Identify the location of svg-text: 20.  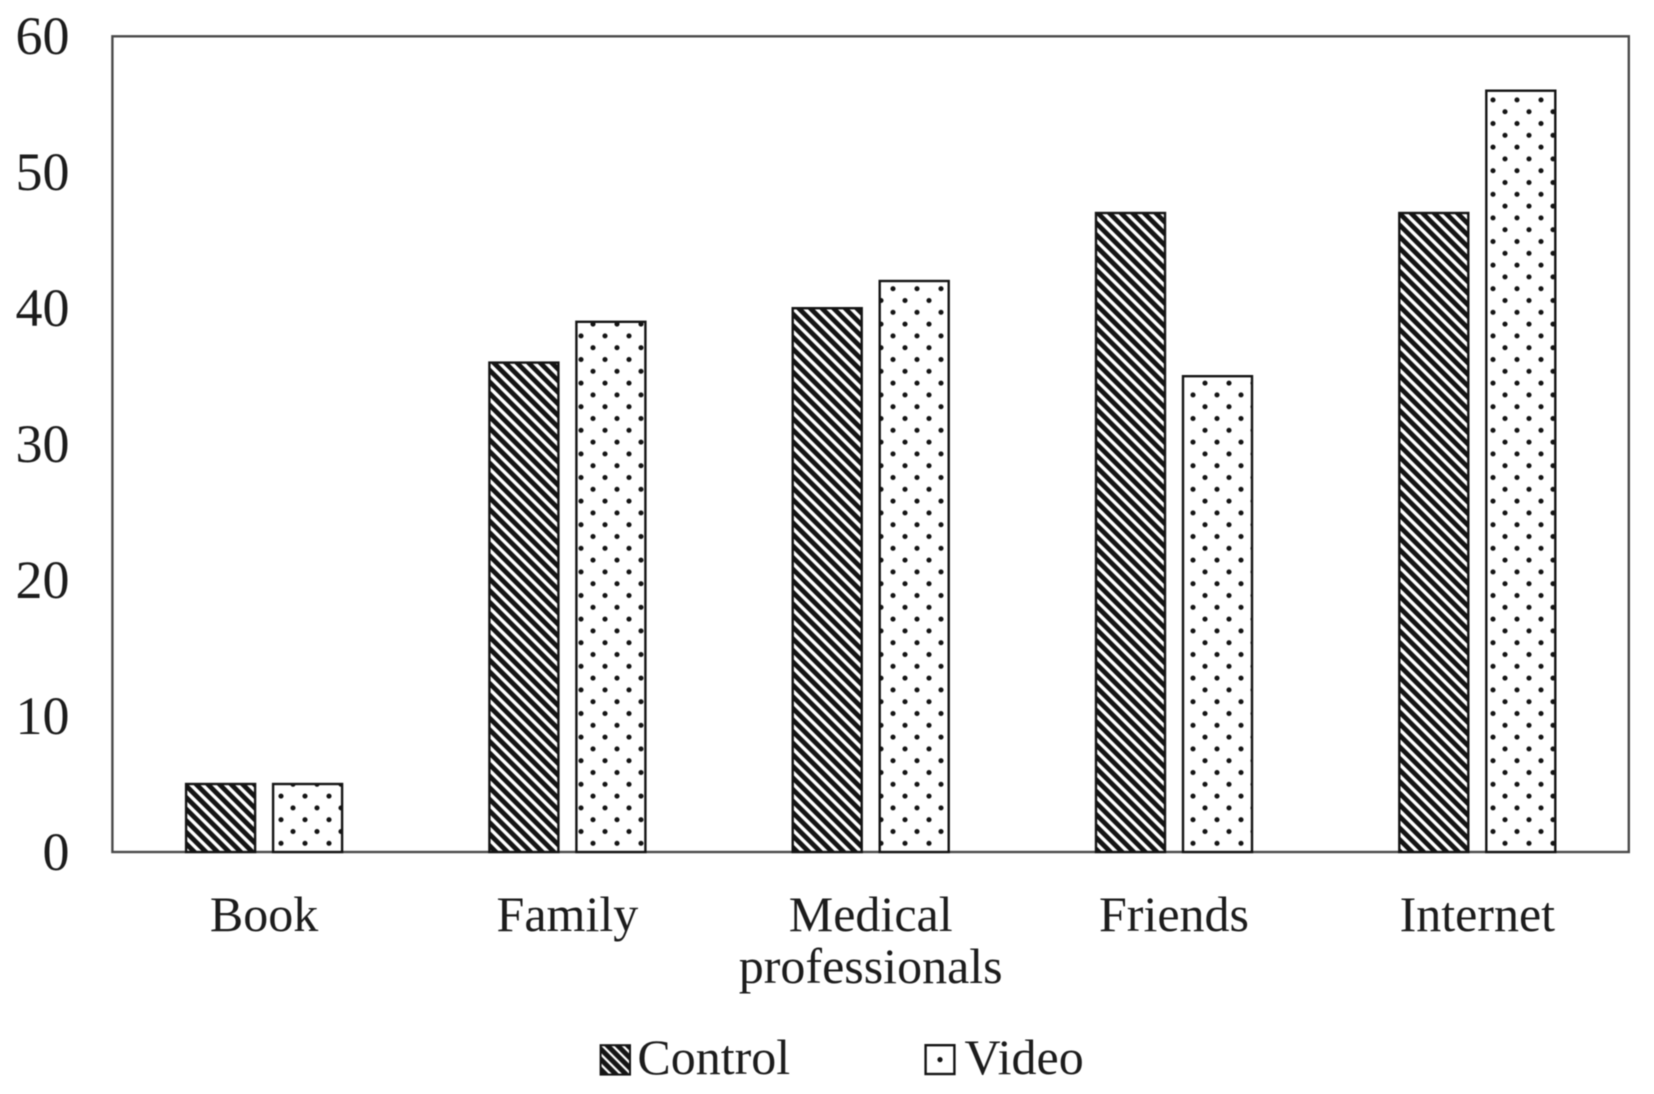
(43, 580).